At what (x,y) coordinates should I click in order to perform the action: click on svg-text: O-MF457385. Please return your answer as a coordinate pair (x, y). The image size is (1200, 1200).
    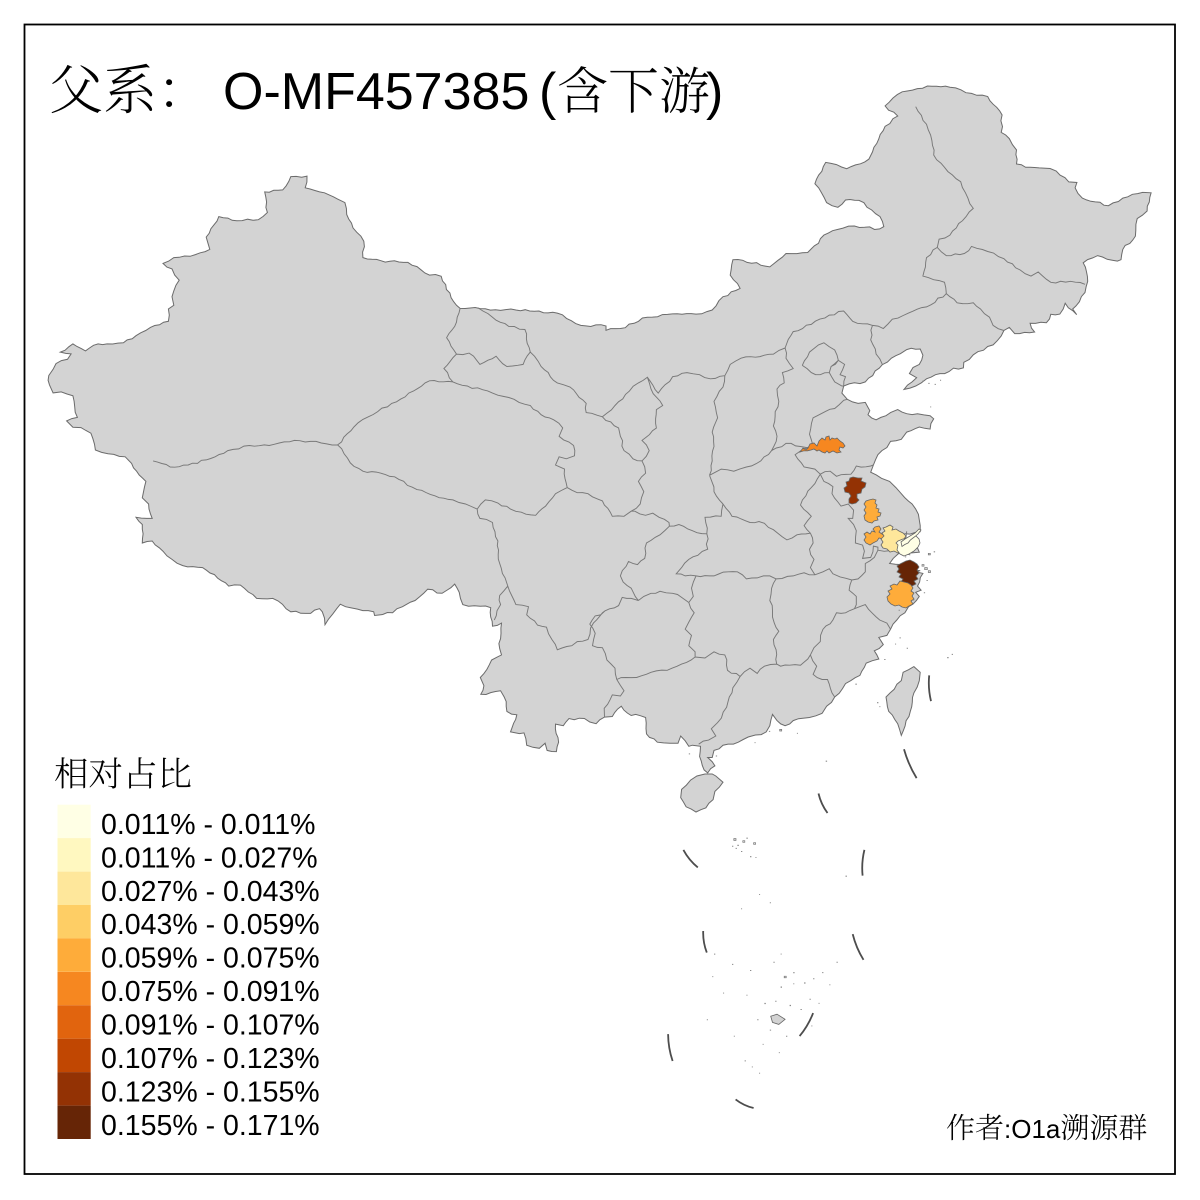
    Looking at the image, I should click on (376, 92).